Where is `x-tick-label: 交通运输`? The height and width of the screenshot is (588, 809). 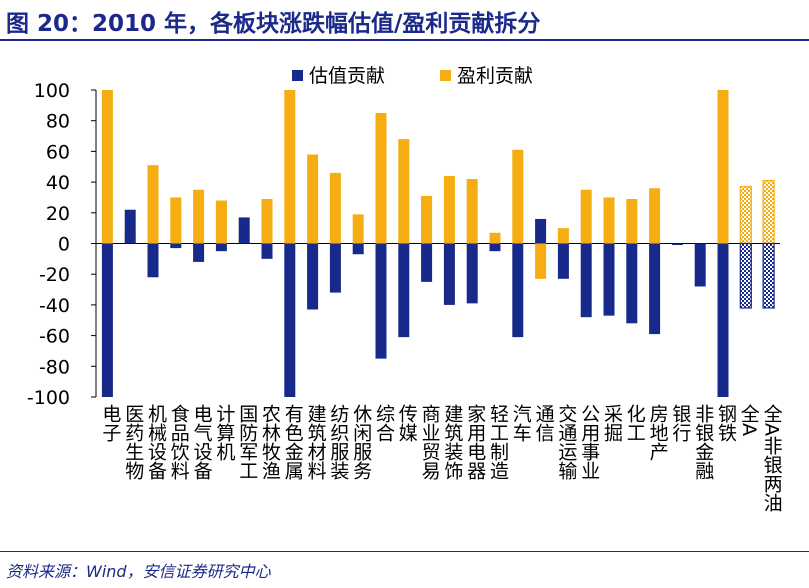
x-tick-label: 交通运输 is located at coordinates (566, 442).